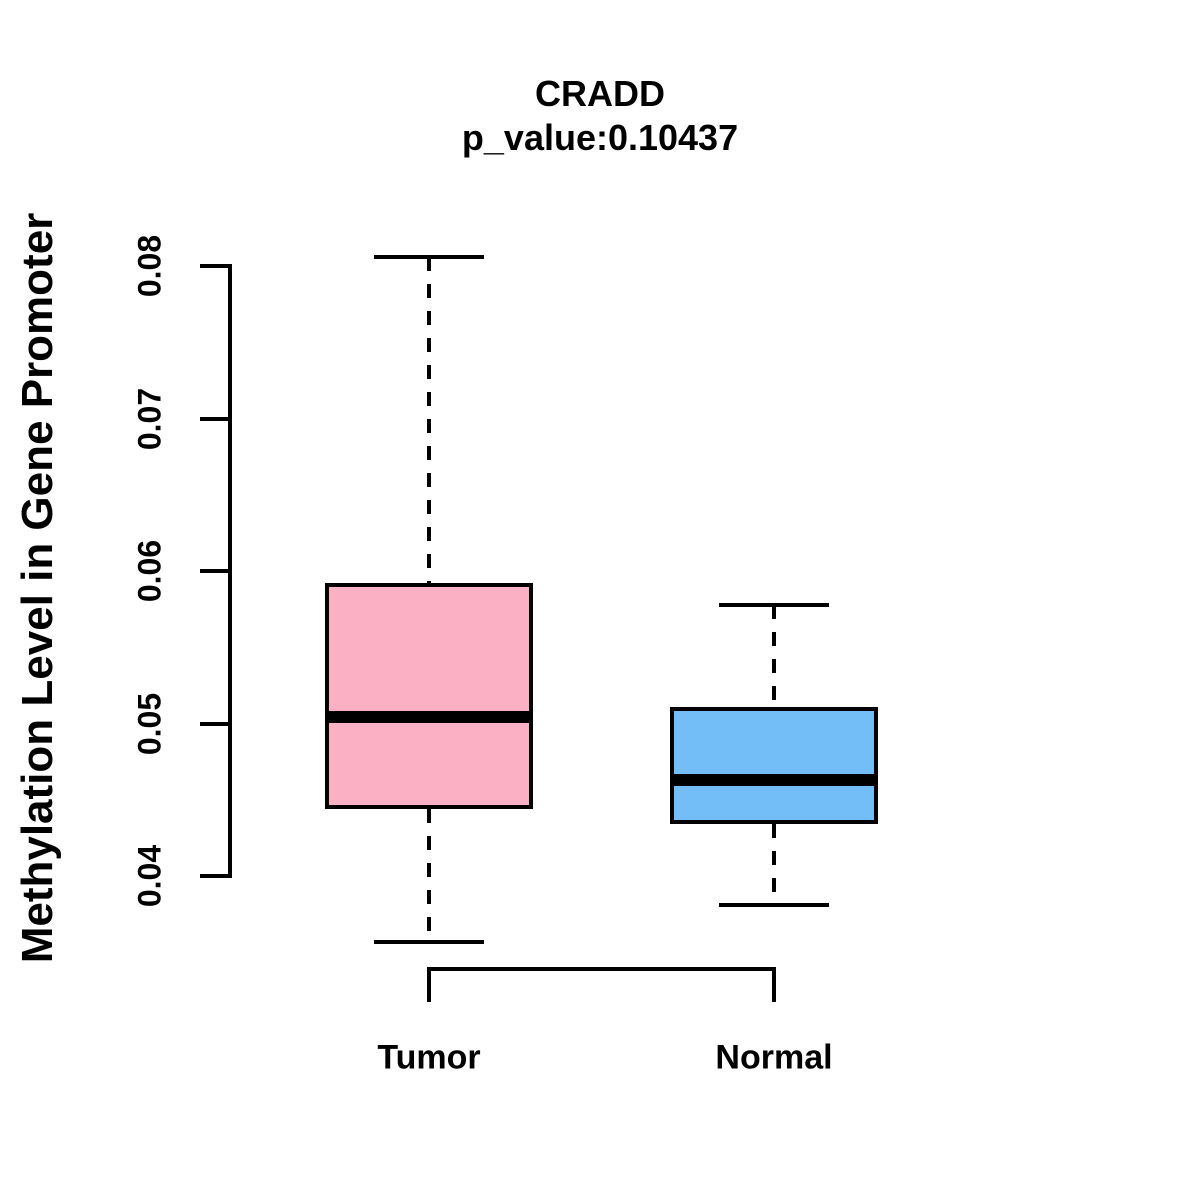 This screenshot has width=1200, height=1200. What do you see at coordinates (149, 418) in the screenshot?
I see `y-axis-tick-label: 0.07` at bounding box center [149, 418].